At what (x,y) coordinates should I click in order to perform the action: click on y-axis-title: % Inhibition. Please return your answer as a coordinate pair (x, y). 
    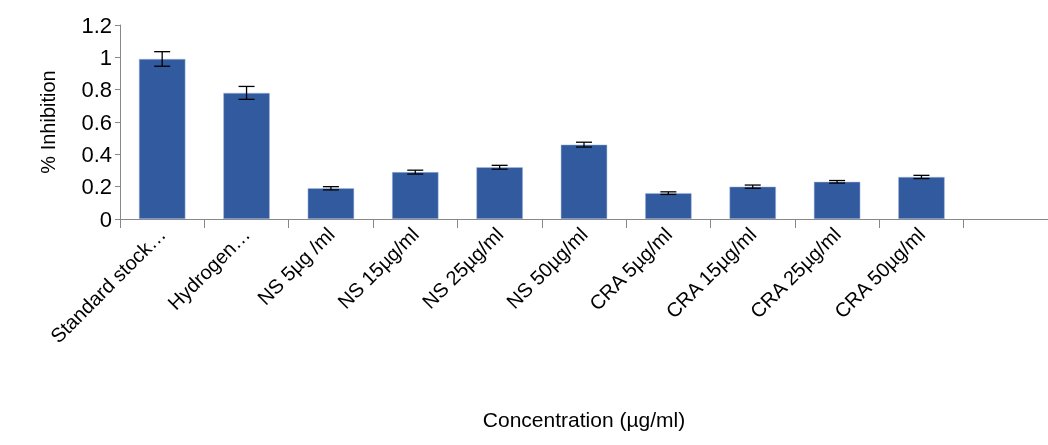
    Looking at the image, I should click on (48, 122).